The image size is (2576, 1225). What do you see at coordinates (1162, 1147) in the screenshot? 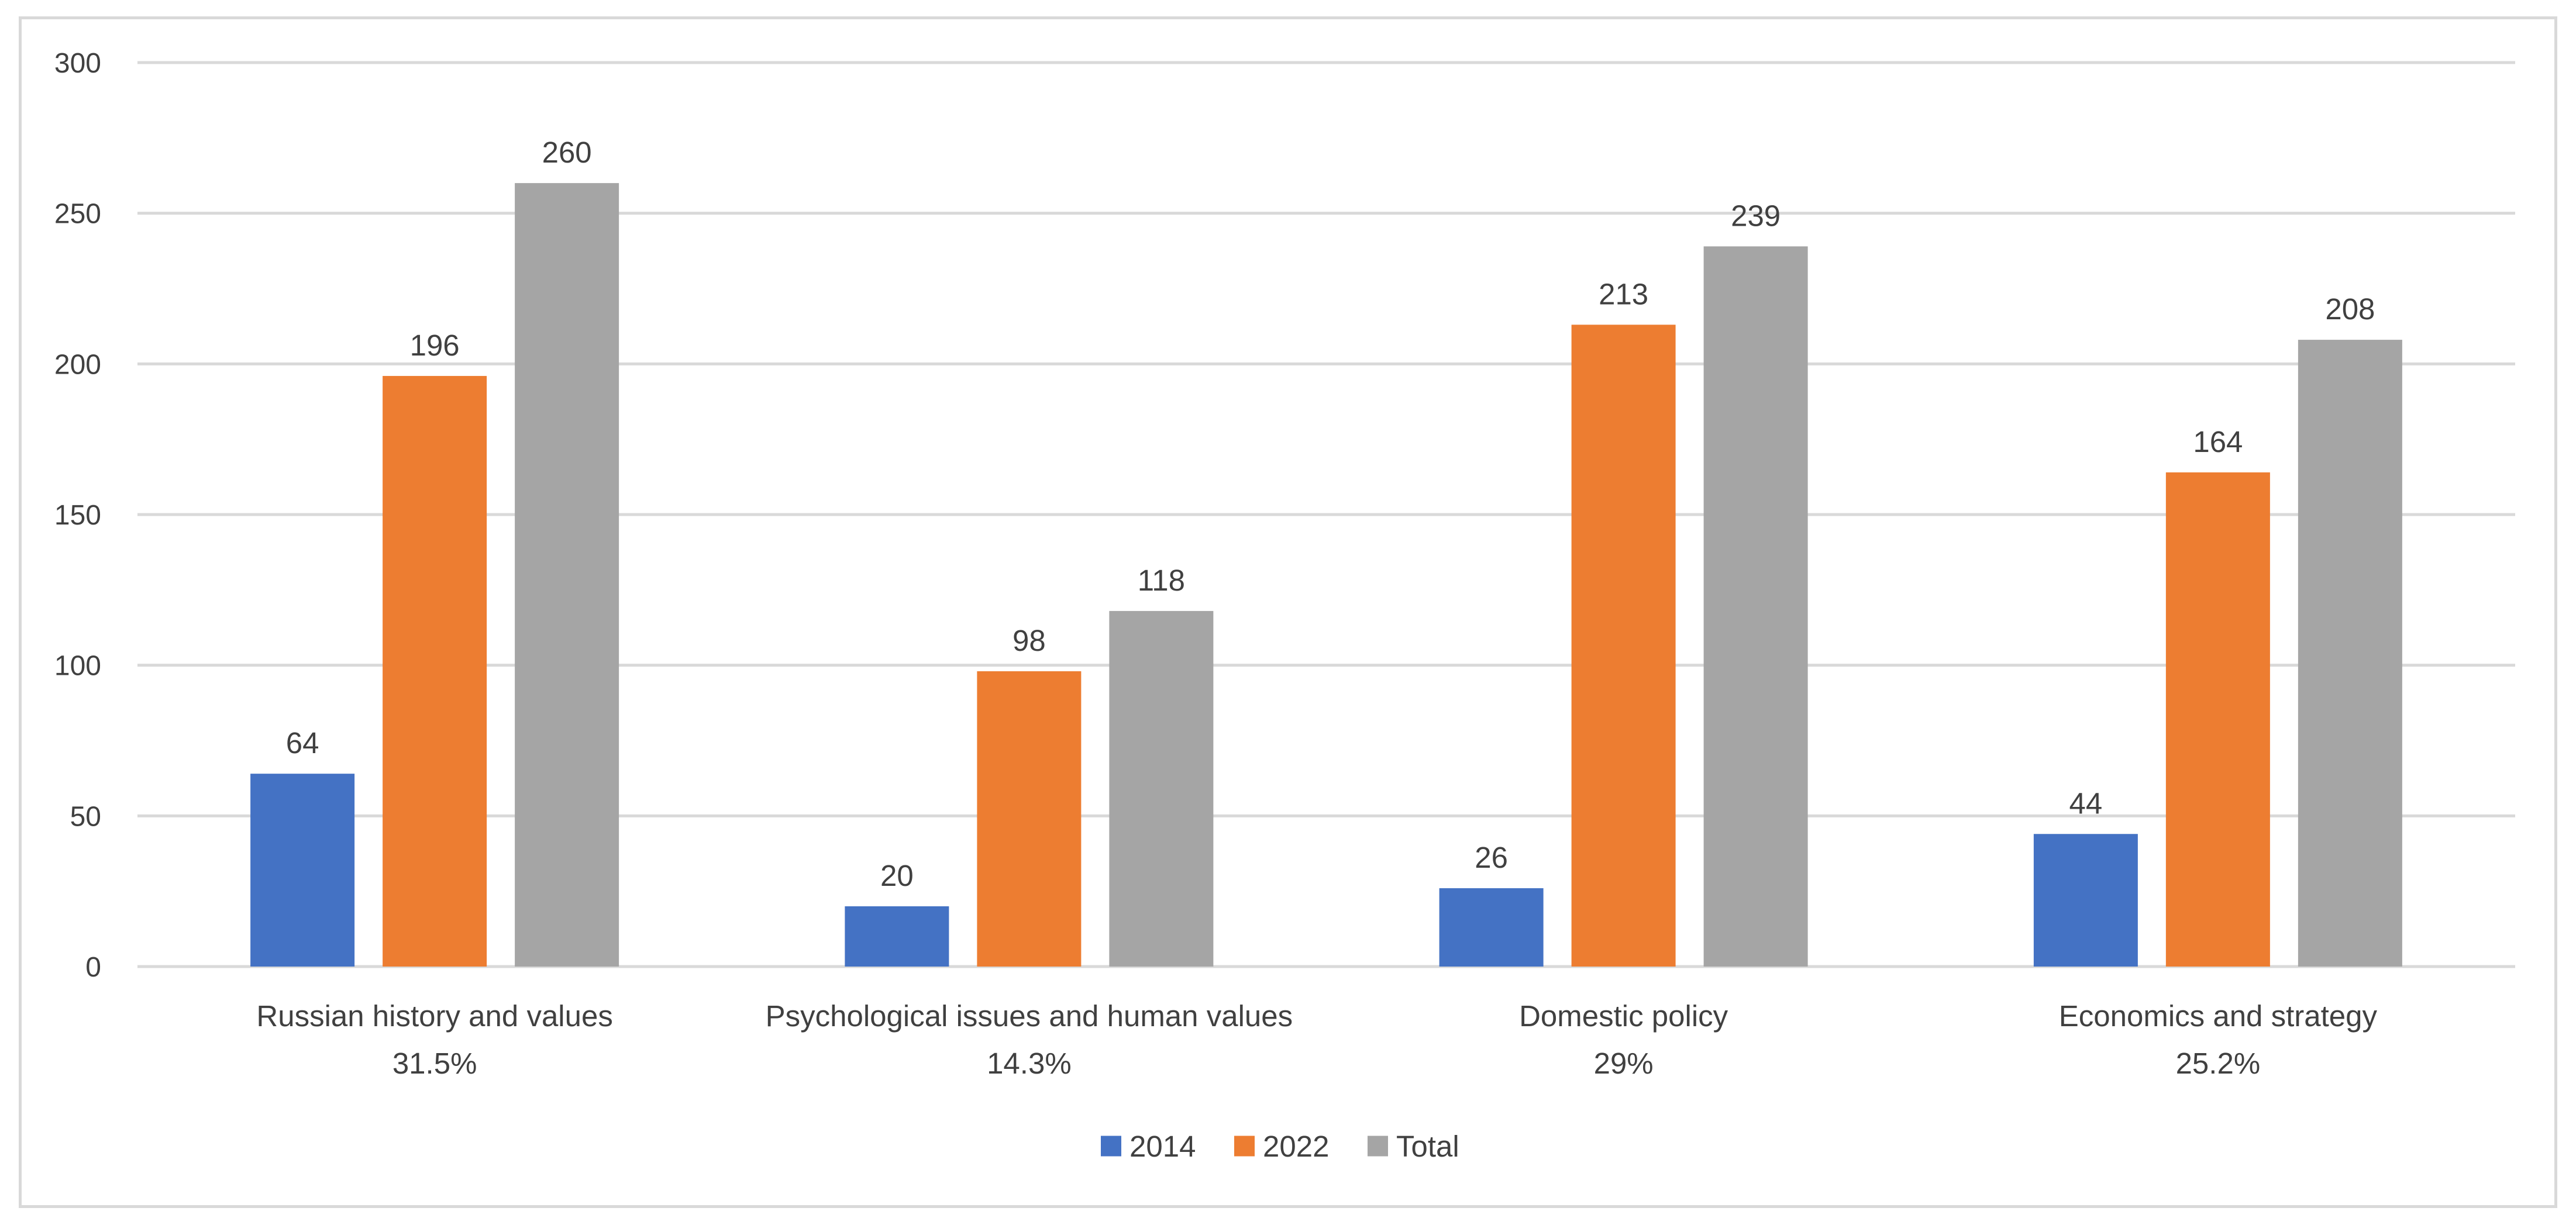
I see `legend-label: 2014` at bounding box center [1162, 1147].